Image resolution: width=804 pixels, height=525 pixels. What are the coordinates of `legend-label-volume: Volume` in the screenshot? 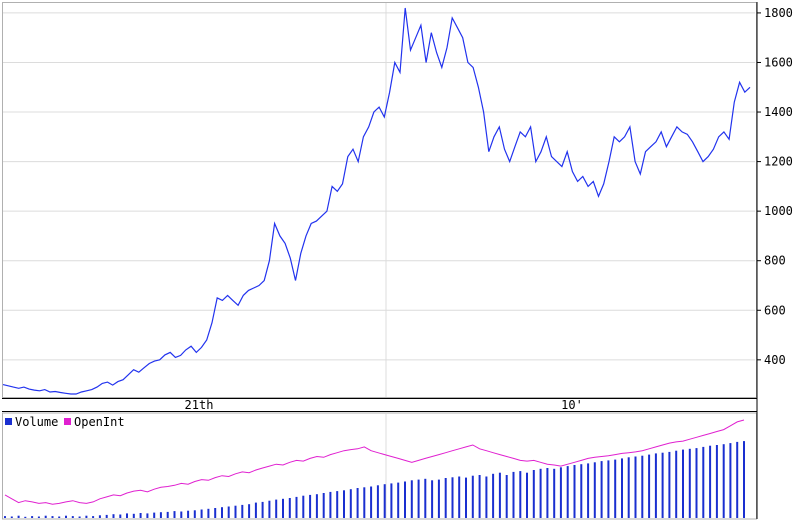 It's located at (36, 422).